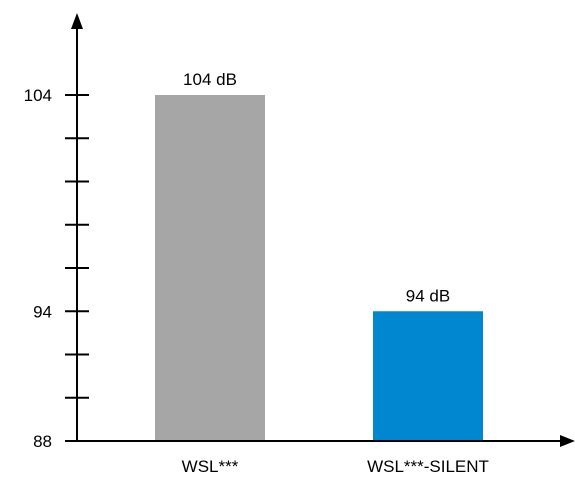 This screenshot has height=478, width=575. Describe the element at coordinates (42, 441) in the screenshot. I see `y-tick-label: 88` at that location.